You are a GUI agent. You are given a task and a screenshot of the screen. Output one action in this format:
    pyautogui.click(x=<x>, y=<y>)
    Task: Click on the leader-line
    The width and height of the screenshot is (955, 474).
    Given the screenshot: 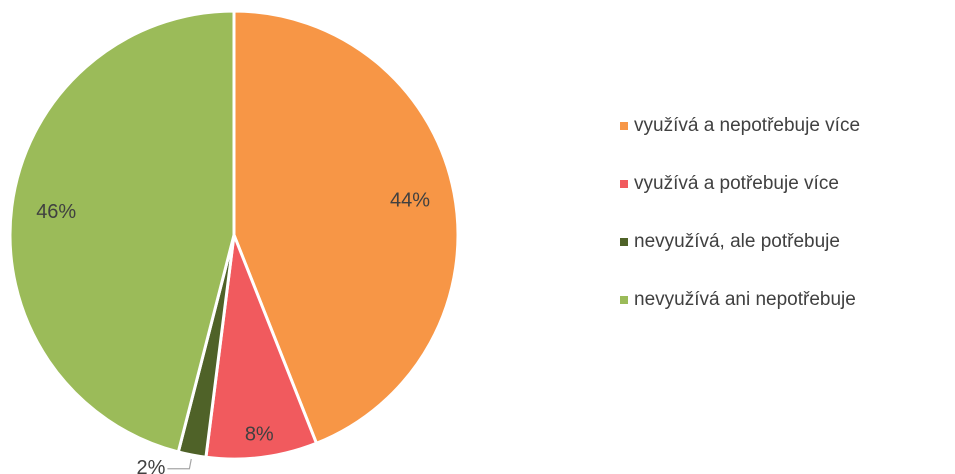 What is the action you would take?
    pyautogui.click(x=179, y=464)
    